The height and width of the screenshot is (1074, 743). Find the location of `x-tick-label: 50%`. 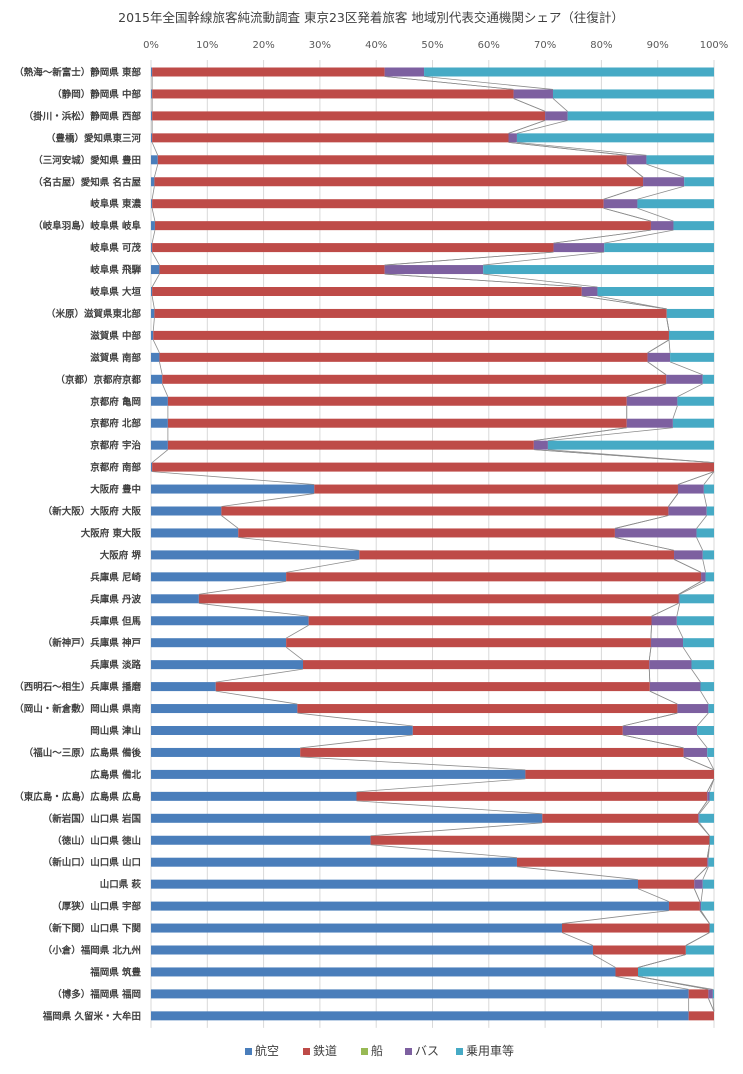

x-tick-label: 50% is located at coordinates (432, 45).